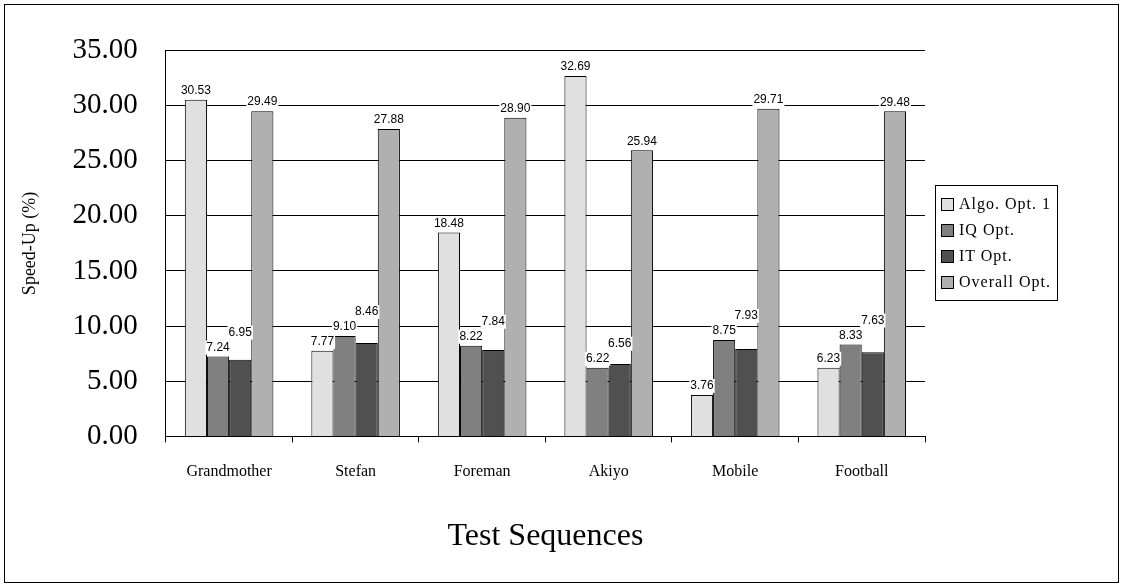 This screenshot has height=587, width=1123. Describe the element at coordinates (449, 222) in the screenshot. I see `data-label: 18.48` at that location.